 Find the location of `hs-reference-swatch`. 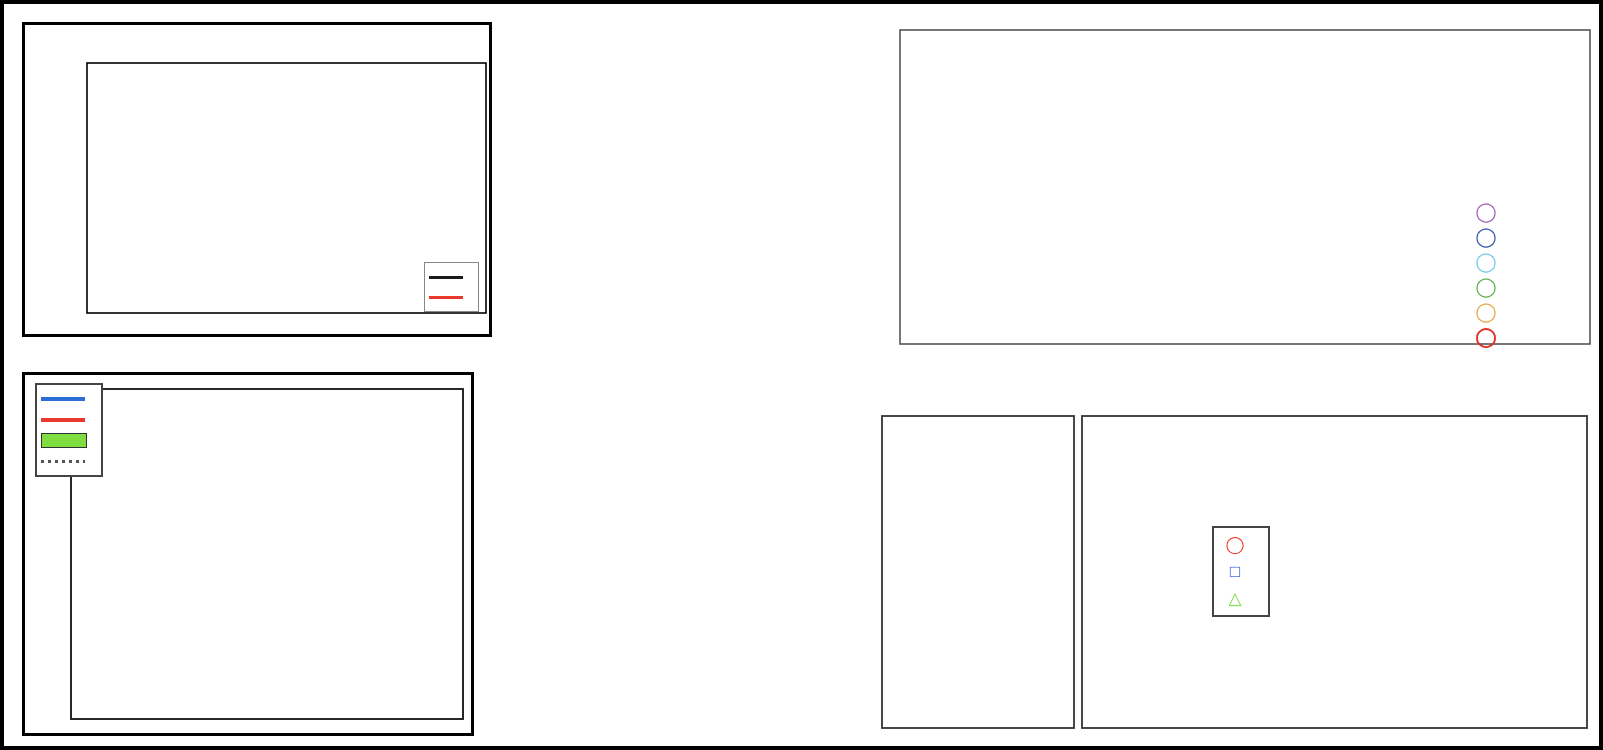

hs-reference-swatch is located at coordinates (63, 461).